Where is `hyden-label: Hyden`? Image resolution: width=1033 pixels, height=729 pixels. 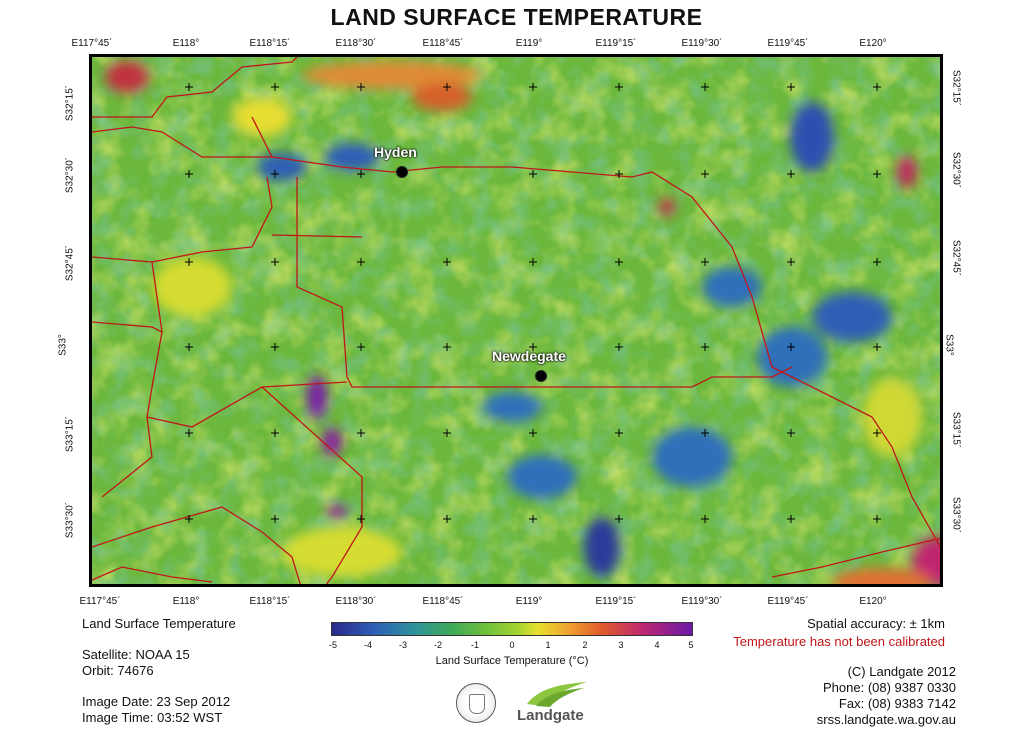
hyden-label: Hyden is located at coordinates (395, 152).